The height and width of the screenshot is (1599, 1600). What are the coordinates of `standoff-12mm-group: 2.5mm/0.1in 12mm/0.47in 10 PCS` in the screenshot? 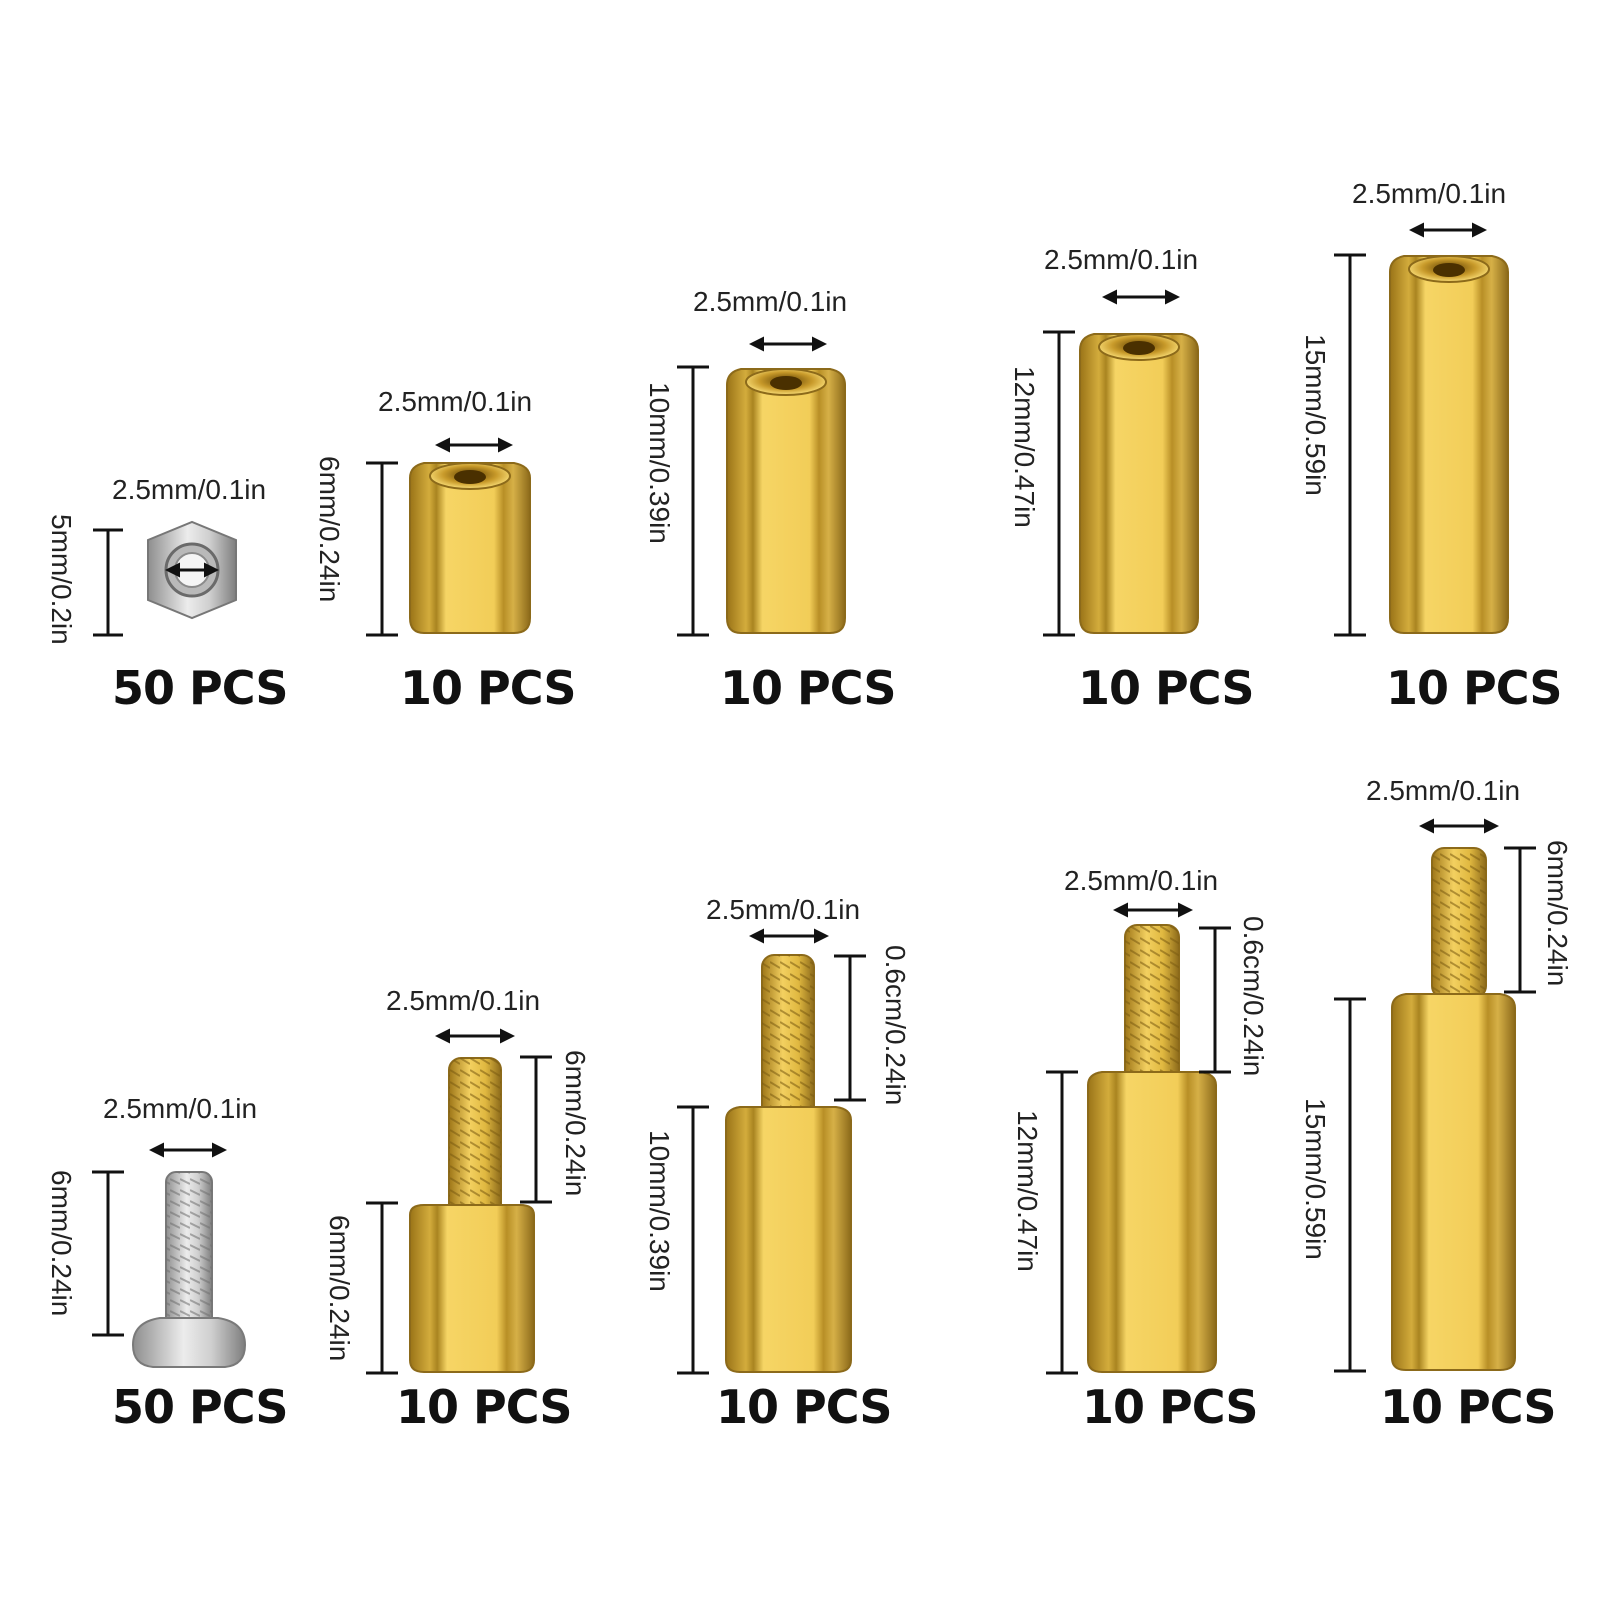 It's located at (1131, 479).